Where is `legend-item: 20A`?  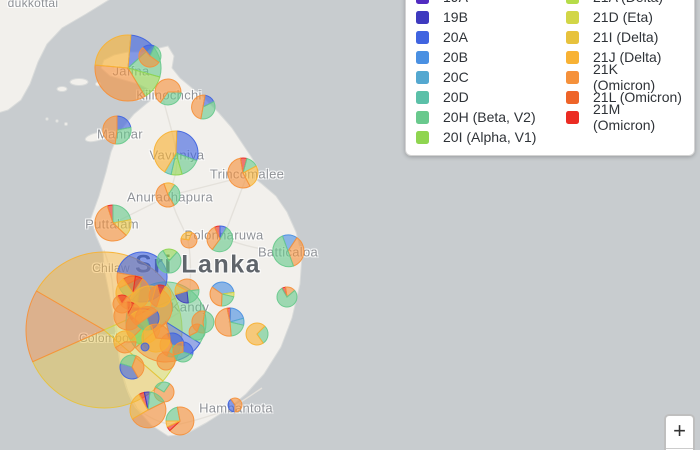
legend-item: 20A is located at coordinates (491, 37).